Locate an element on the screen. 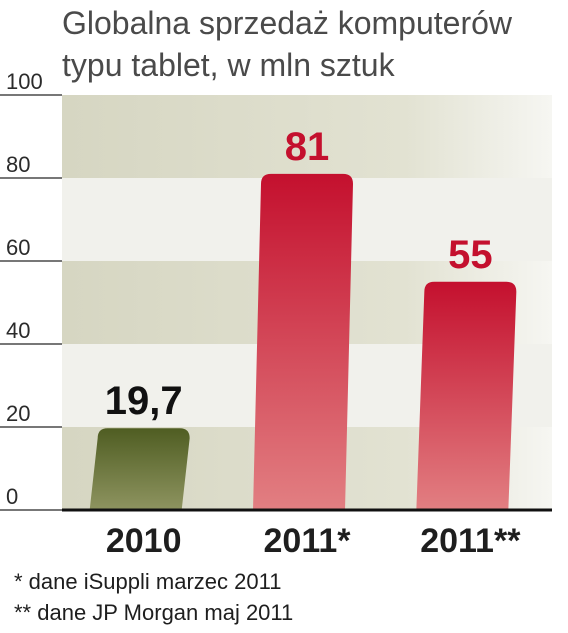 Image resolution: width=568 pixels, height=633 pixels. category-labels: 2010 2011* 2011** is located at coordinates (313, 541).